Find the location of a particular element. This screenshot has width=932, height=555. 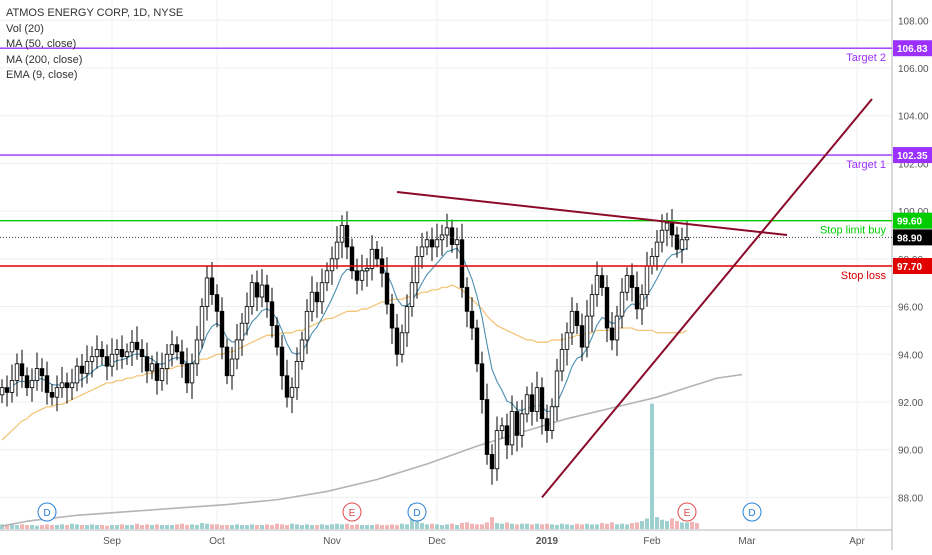

chart-title: ATMOS ENERGY CORP, 1D, NYSE is located at coordinates (95, 13).